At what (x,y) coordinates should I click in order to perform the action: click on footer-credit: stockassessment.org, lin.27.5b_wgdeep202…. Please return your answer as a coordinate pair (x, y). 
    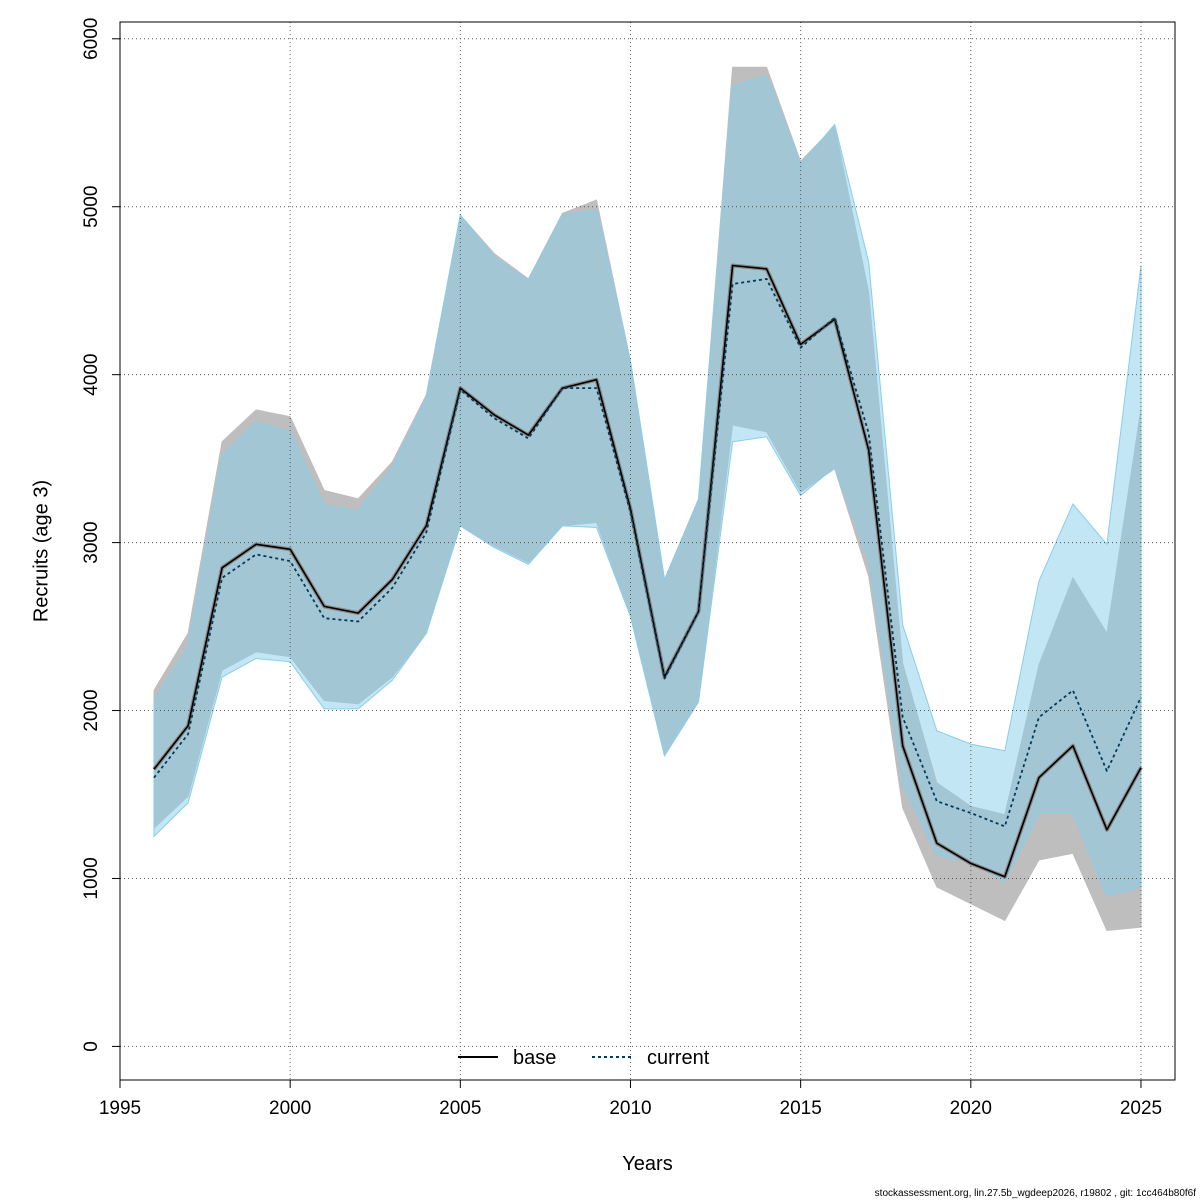
    Looking at the image, I should click on (1036, 1193).